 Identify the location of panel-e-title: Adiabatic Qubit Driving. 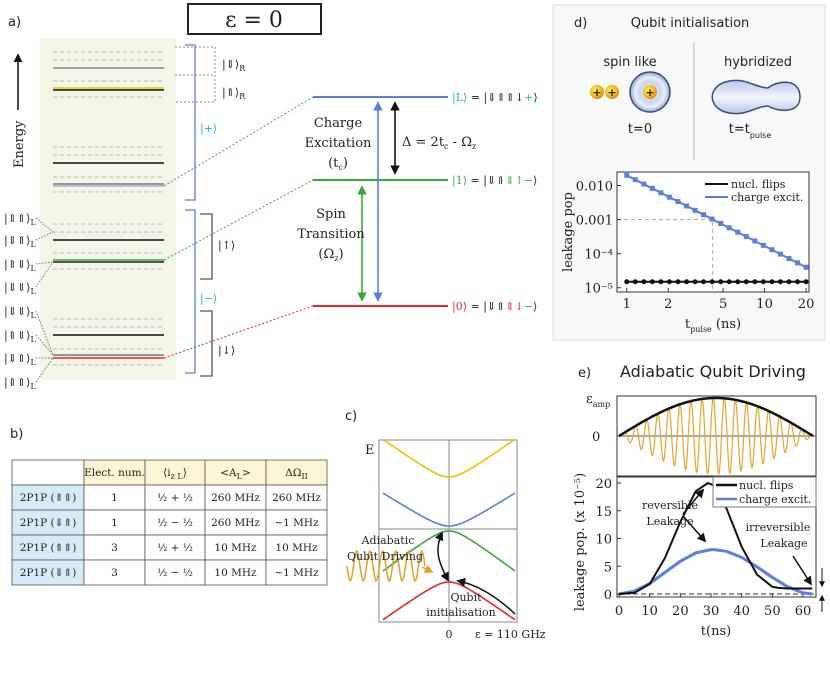
(713, 371).